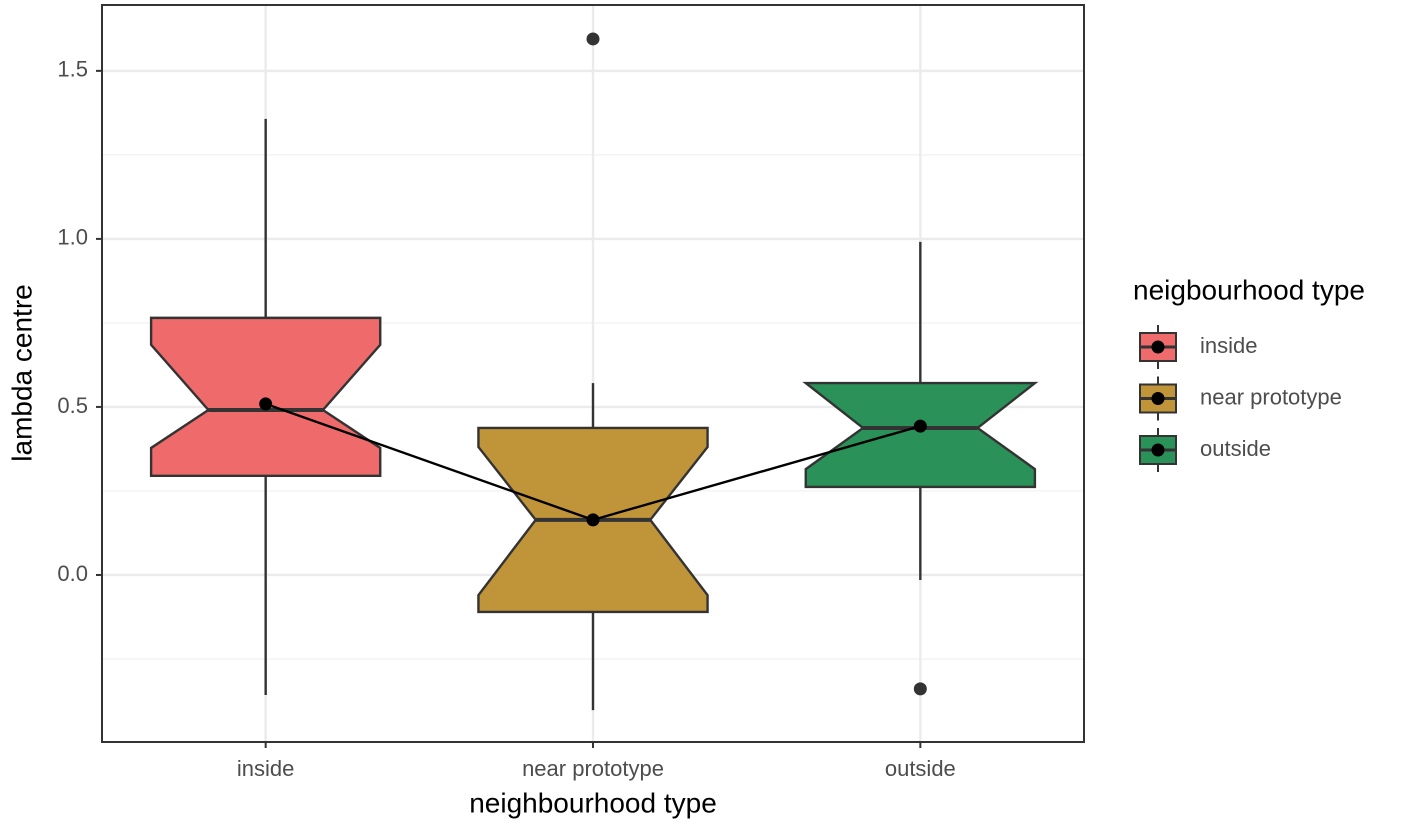 The height and width of the screenshot is (833, 1418). What do you see at coordinates (1249, 289) in the screenshot?
I see `legend-title: neigbourhood type` at bounding box center [1249, 289].